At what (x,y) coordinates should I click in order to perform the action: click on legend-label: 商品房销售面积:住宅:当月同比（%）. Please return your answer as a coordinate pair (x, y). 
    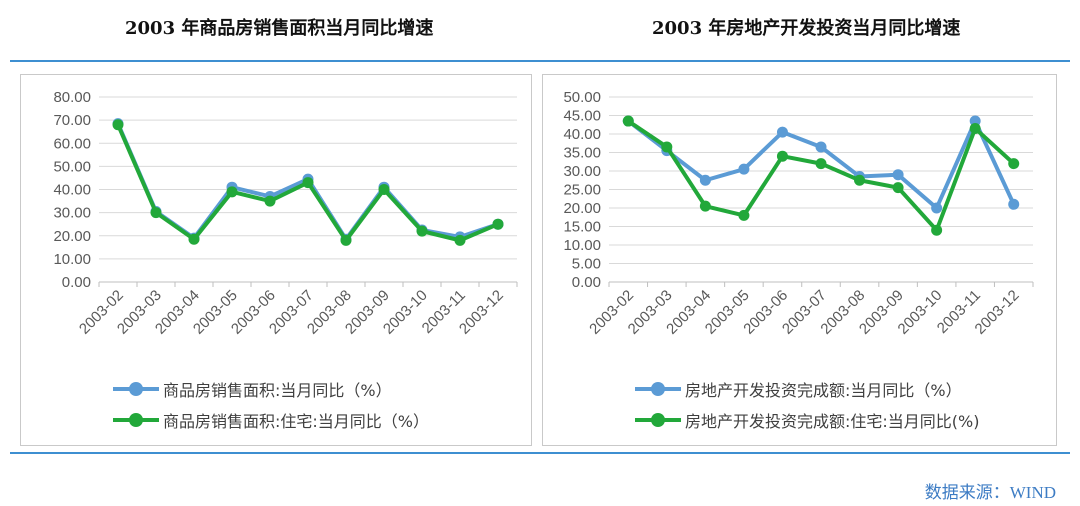
    Looking at the image, I should click on (296, 421).